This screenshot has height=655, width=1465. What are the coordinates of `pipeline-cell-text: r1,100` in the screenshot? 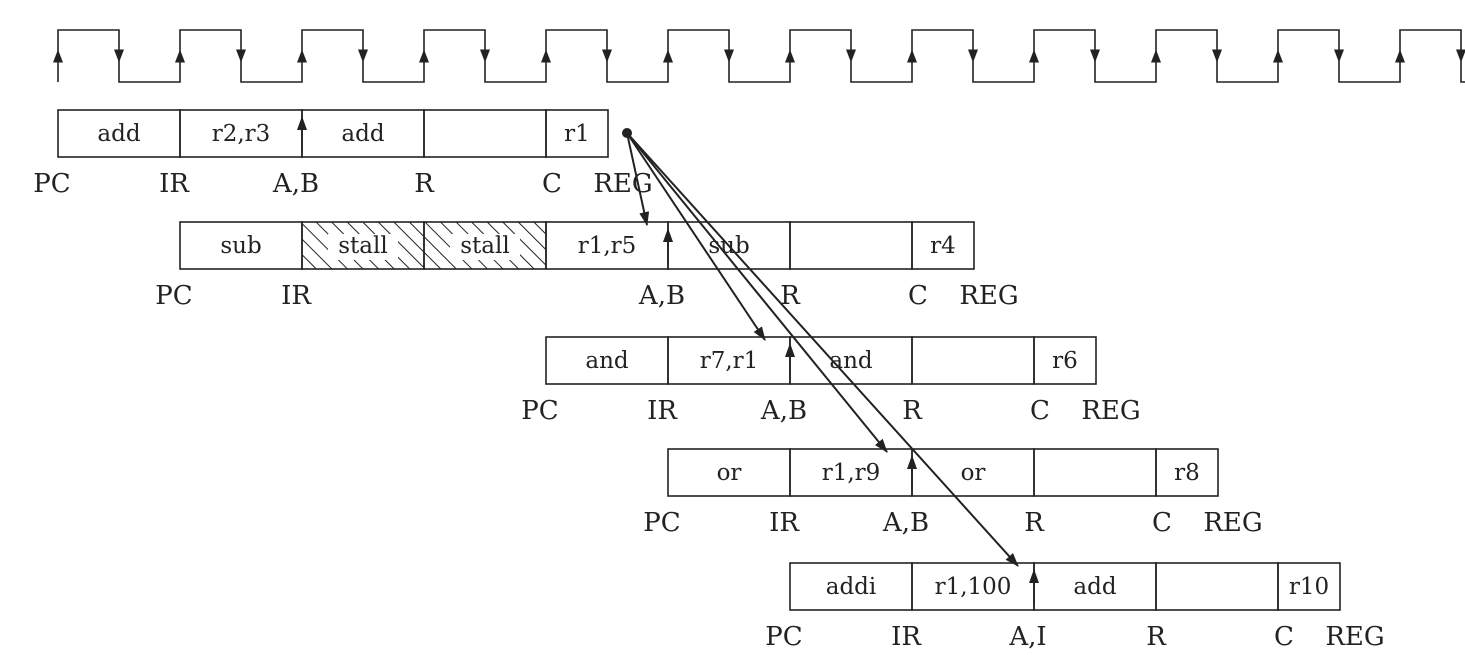 It's located at (973, 587).